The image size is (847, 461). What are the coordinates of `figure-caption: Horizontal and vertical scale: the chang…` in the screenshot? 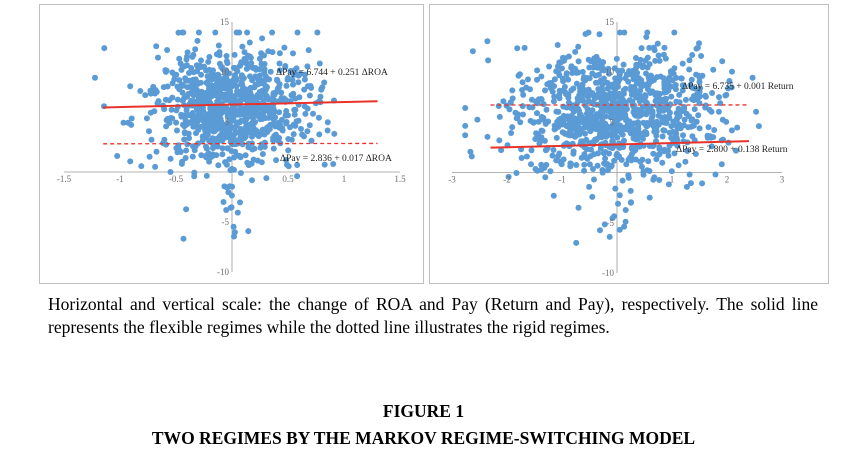 It's located at (433, 315).